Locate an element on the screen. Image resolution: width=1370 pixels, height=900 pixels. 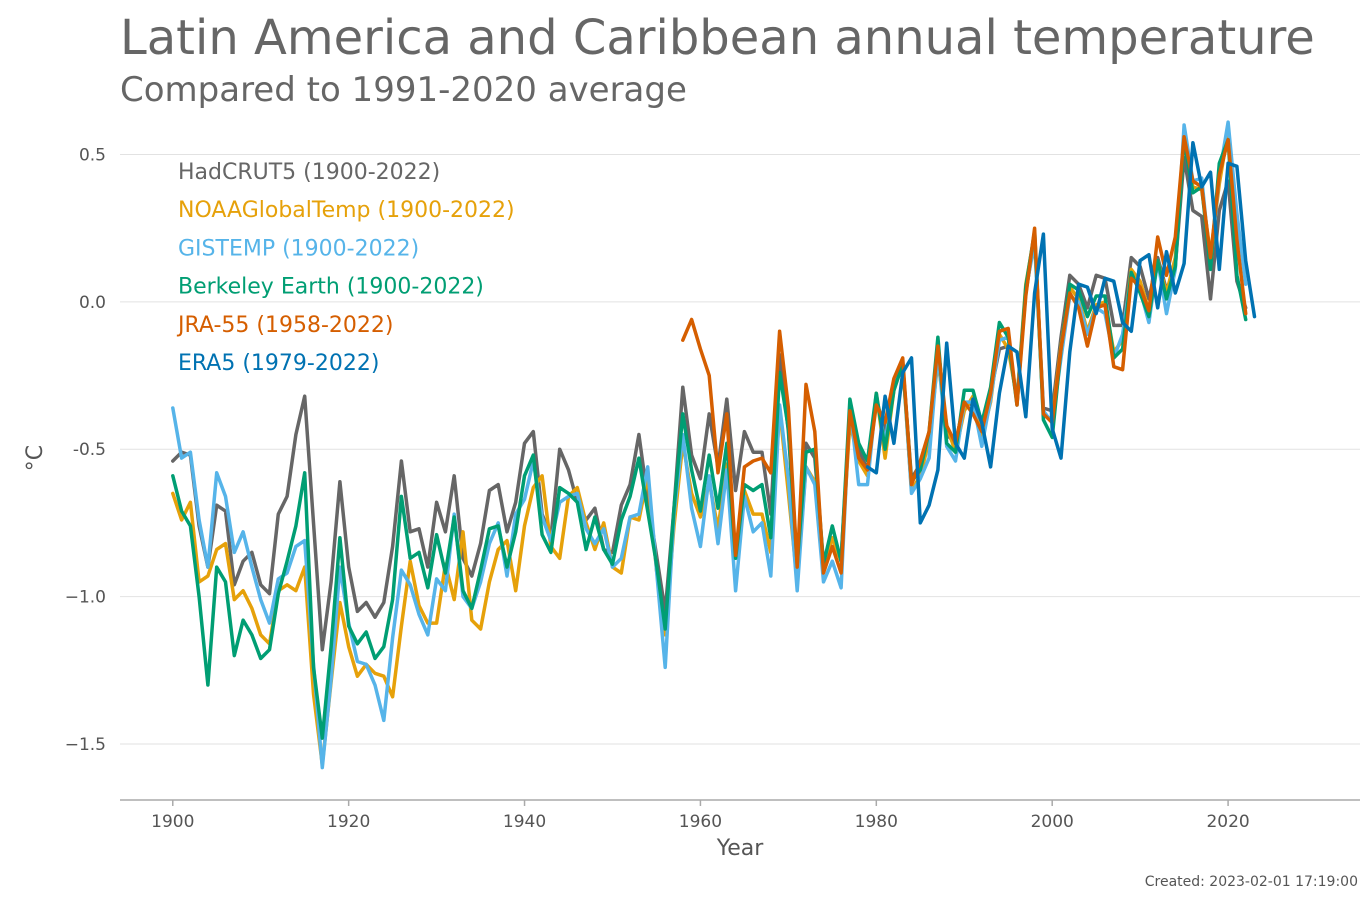
x-tick-label: 1920 is located at coordinates (348, 822).